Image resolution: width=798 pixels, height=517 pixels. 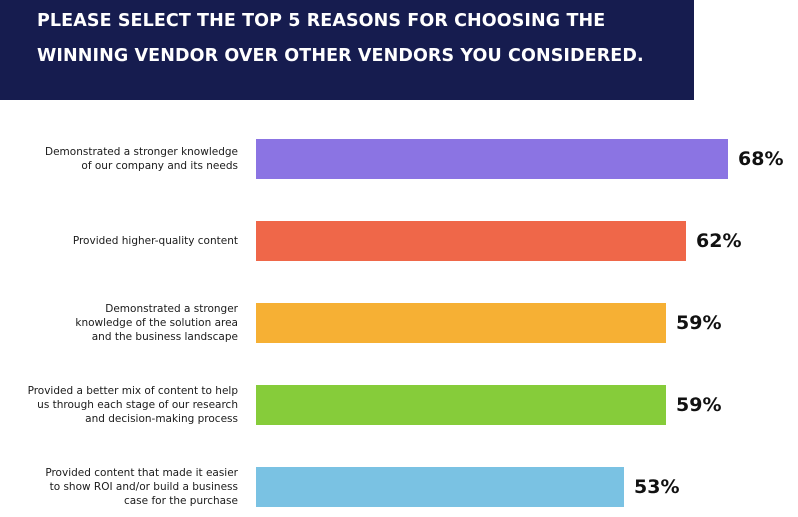 I want to click on category-label-line: and decision-making process, so click(x=161, y=419).